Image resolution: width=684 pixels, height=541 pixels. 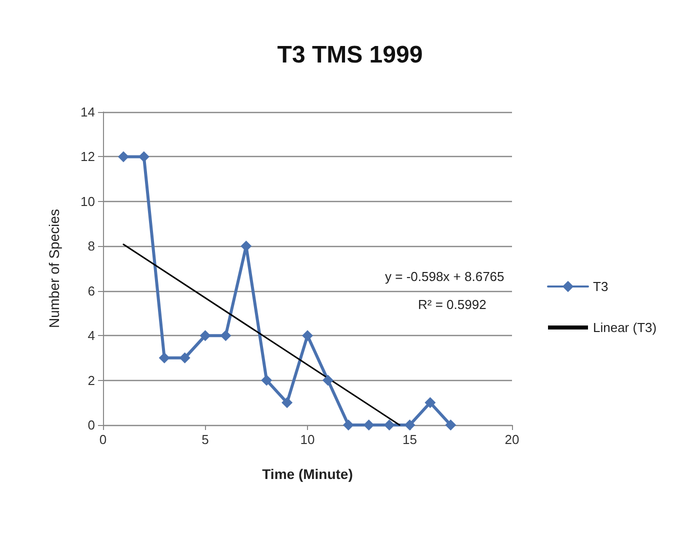 I want to click on annotation: y = -0.598x + 8.6765, so click(x=444, y=276).